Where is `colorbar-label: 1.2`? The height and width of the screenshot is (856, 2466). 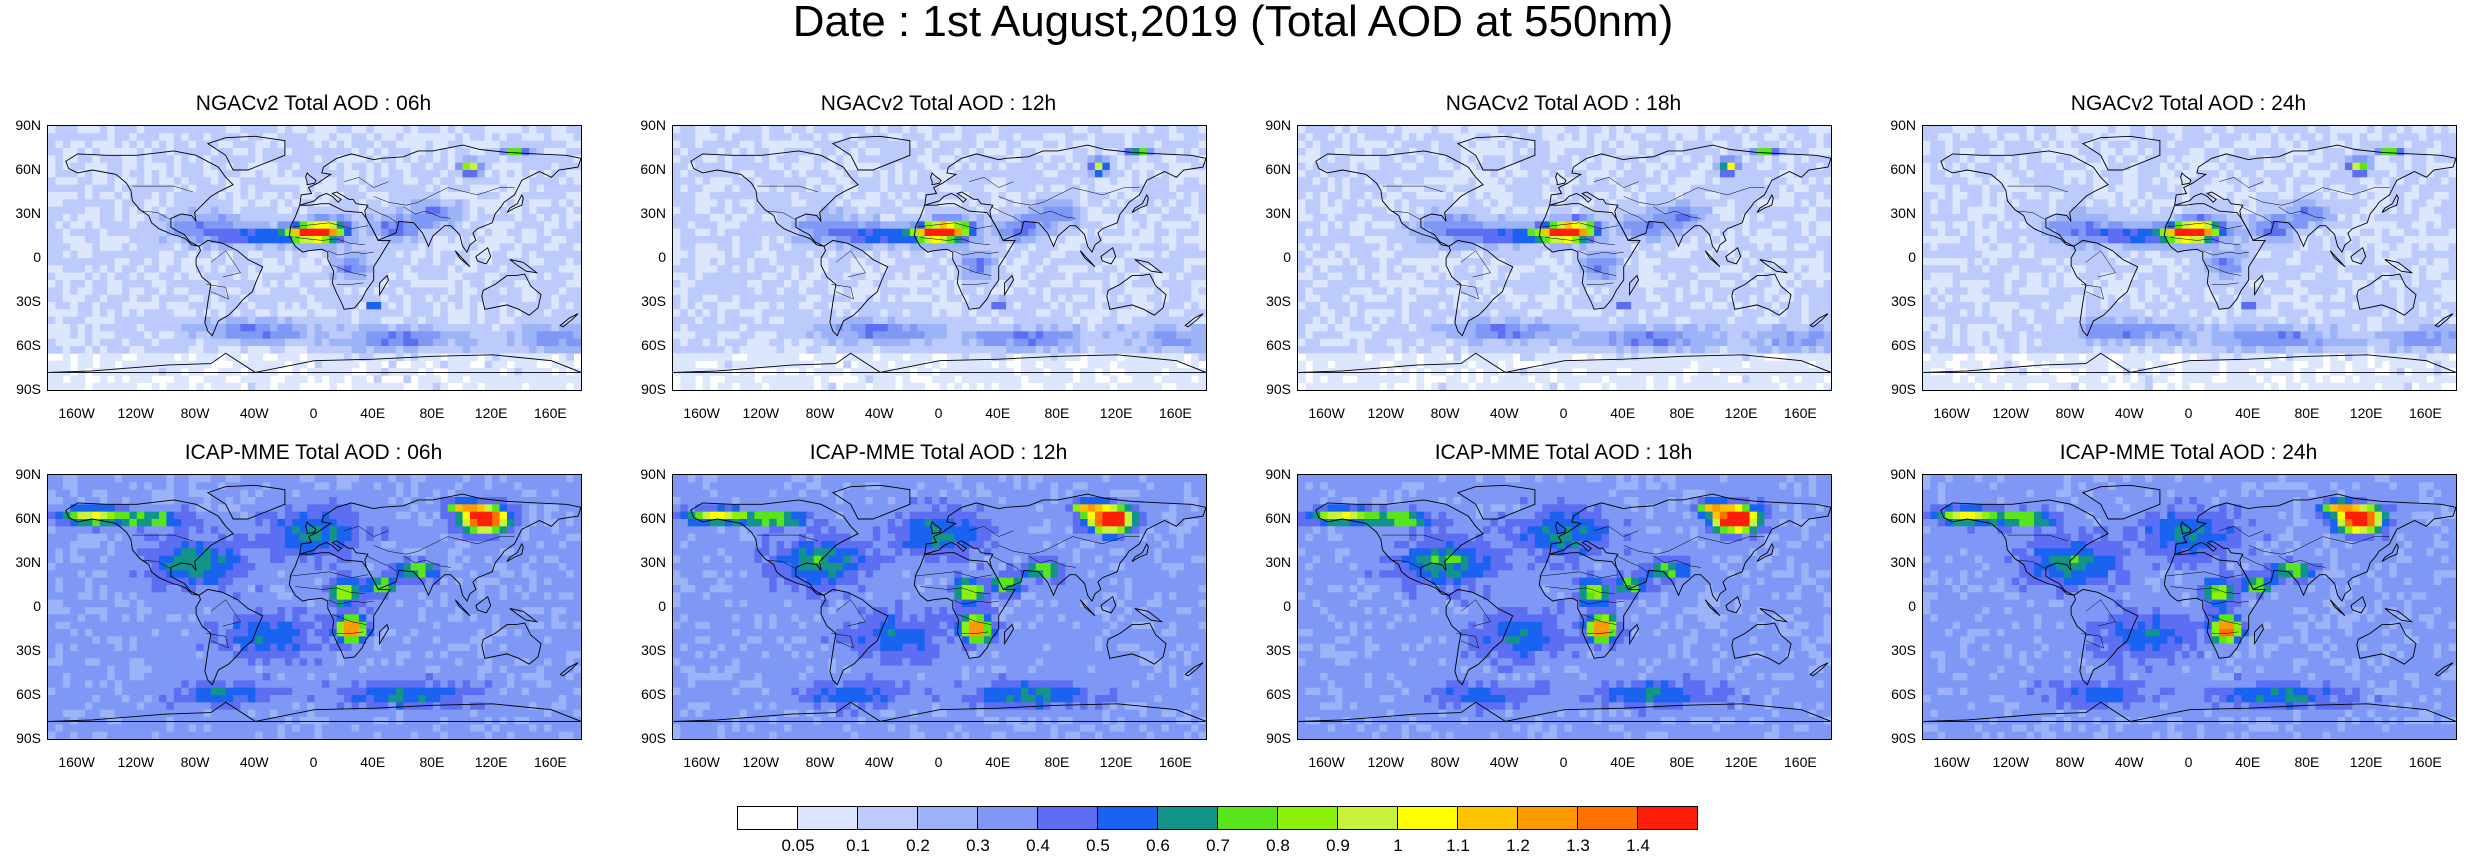 colorbar-label: 1.2 is located at coordinates (1518, 846).